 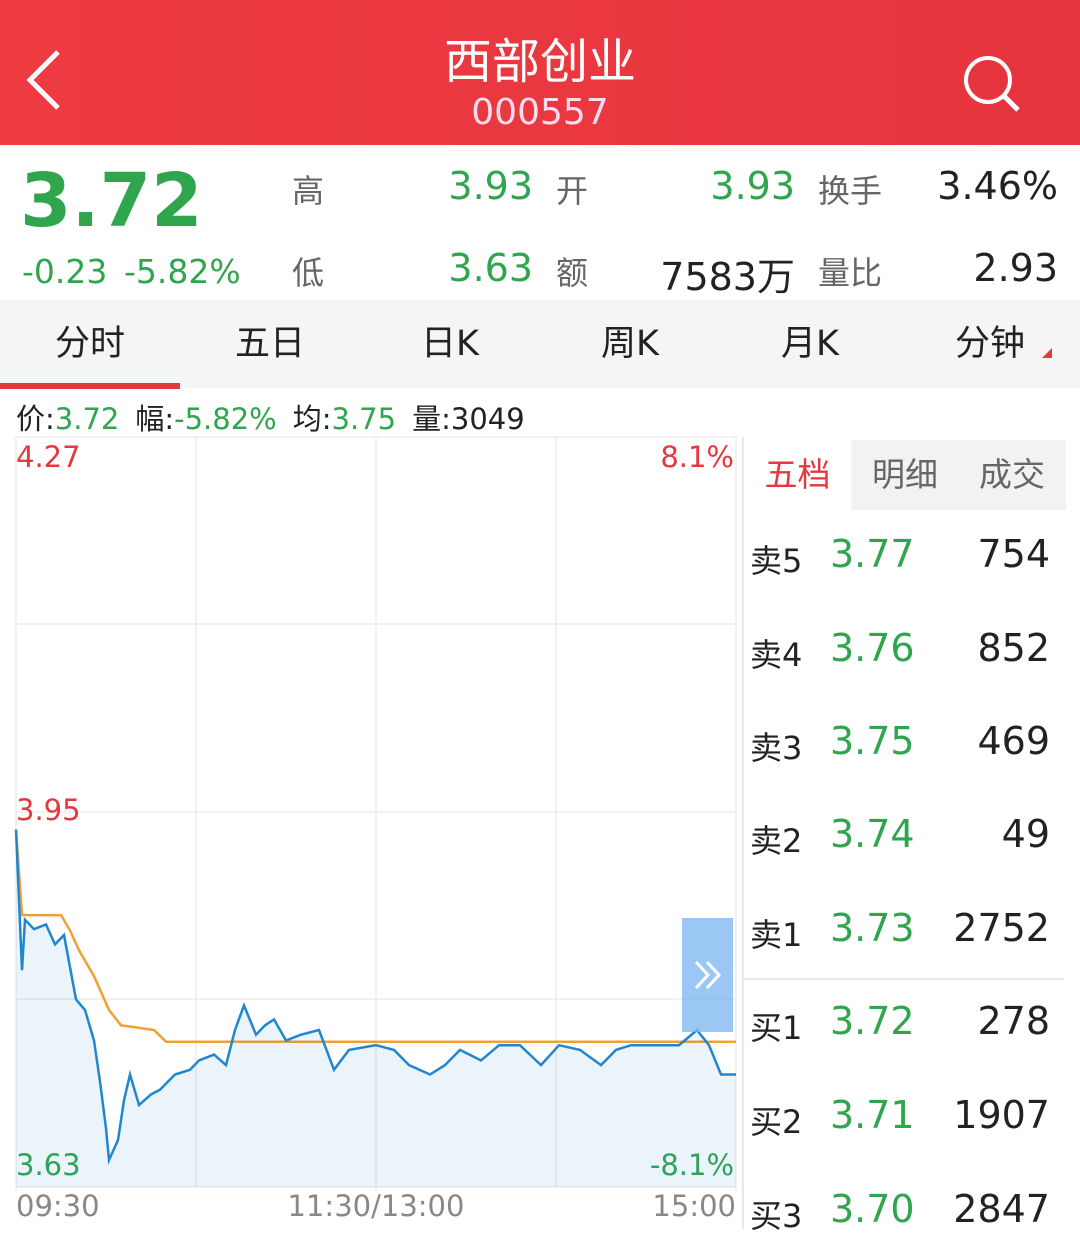 What do you see at coordinates (776, 655) in the screenshot?
I see `order-label: 卖4` at bounding box center [776, 655].